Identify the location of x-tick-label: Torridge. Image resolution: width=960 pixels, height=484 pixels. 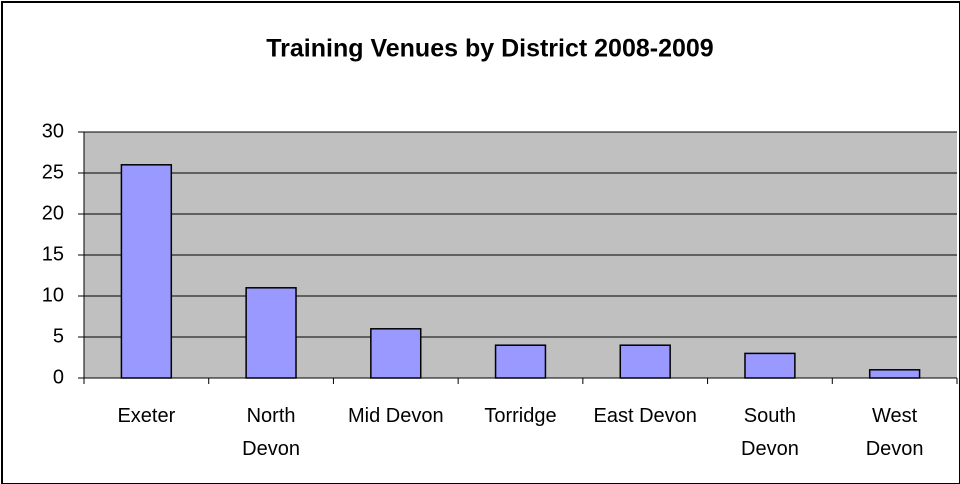
(520, 416).